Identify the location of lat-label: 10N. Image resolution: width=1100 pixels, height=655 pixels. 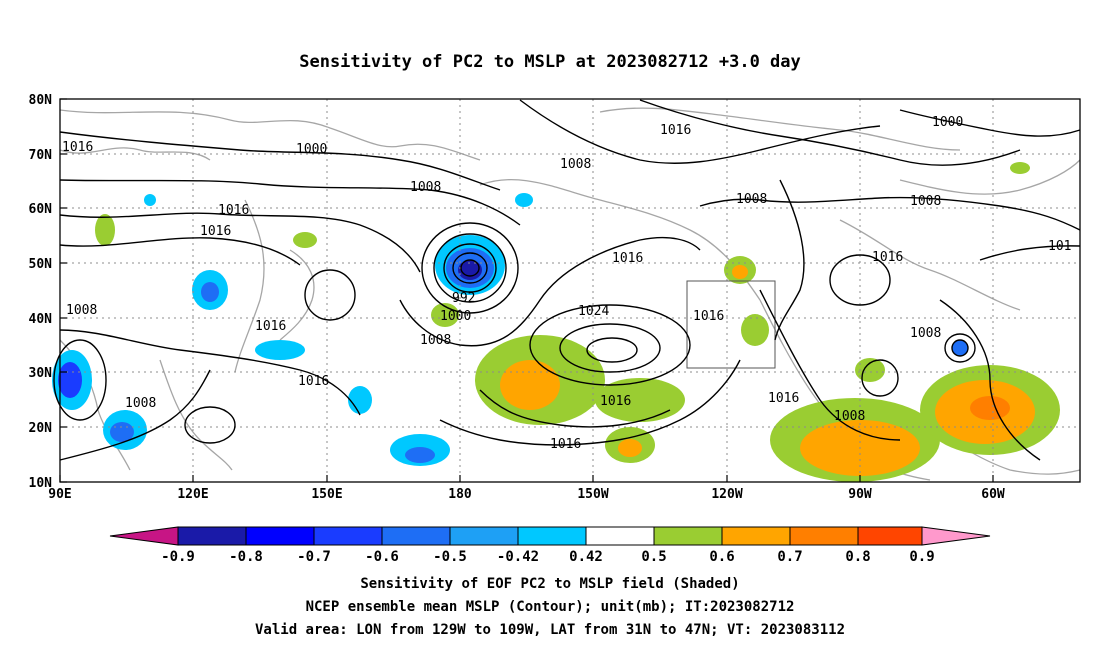
(41, 483).